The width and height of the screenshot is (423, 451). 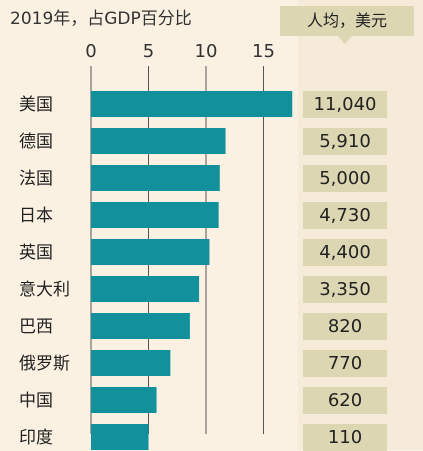 What do you see at coordinates (345, 400) in the screenshot?
I see `per-capita-value: 620` at bounding box center [345, 400].